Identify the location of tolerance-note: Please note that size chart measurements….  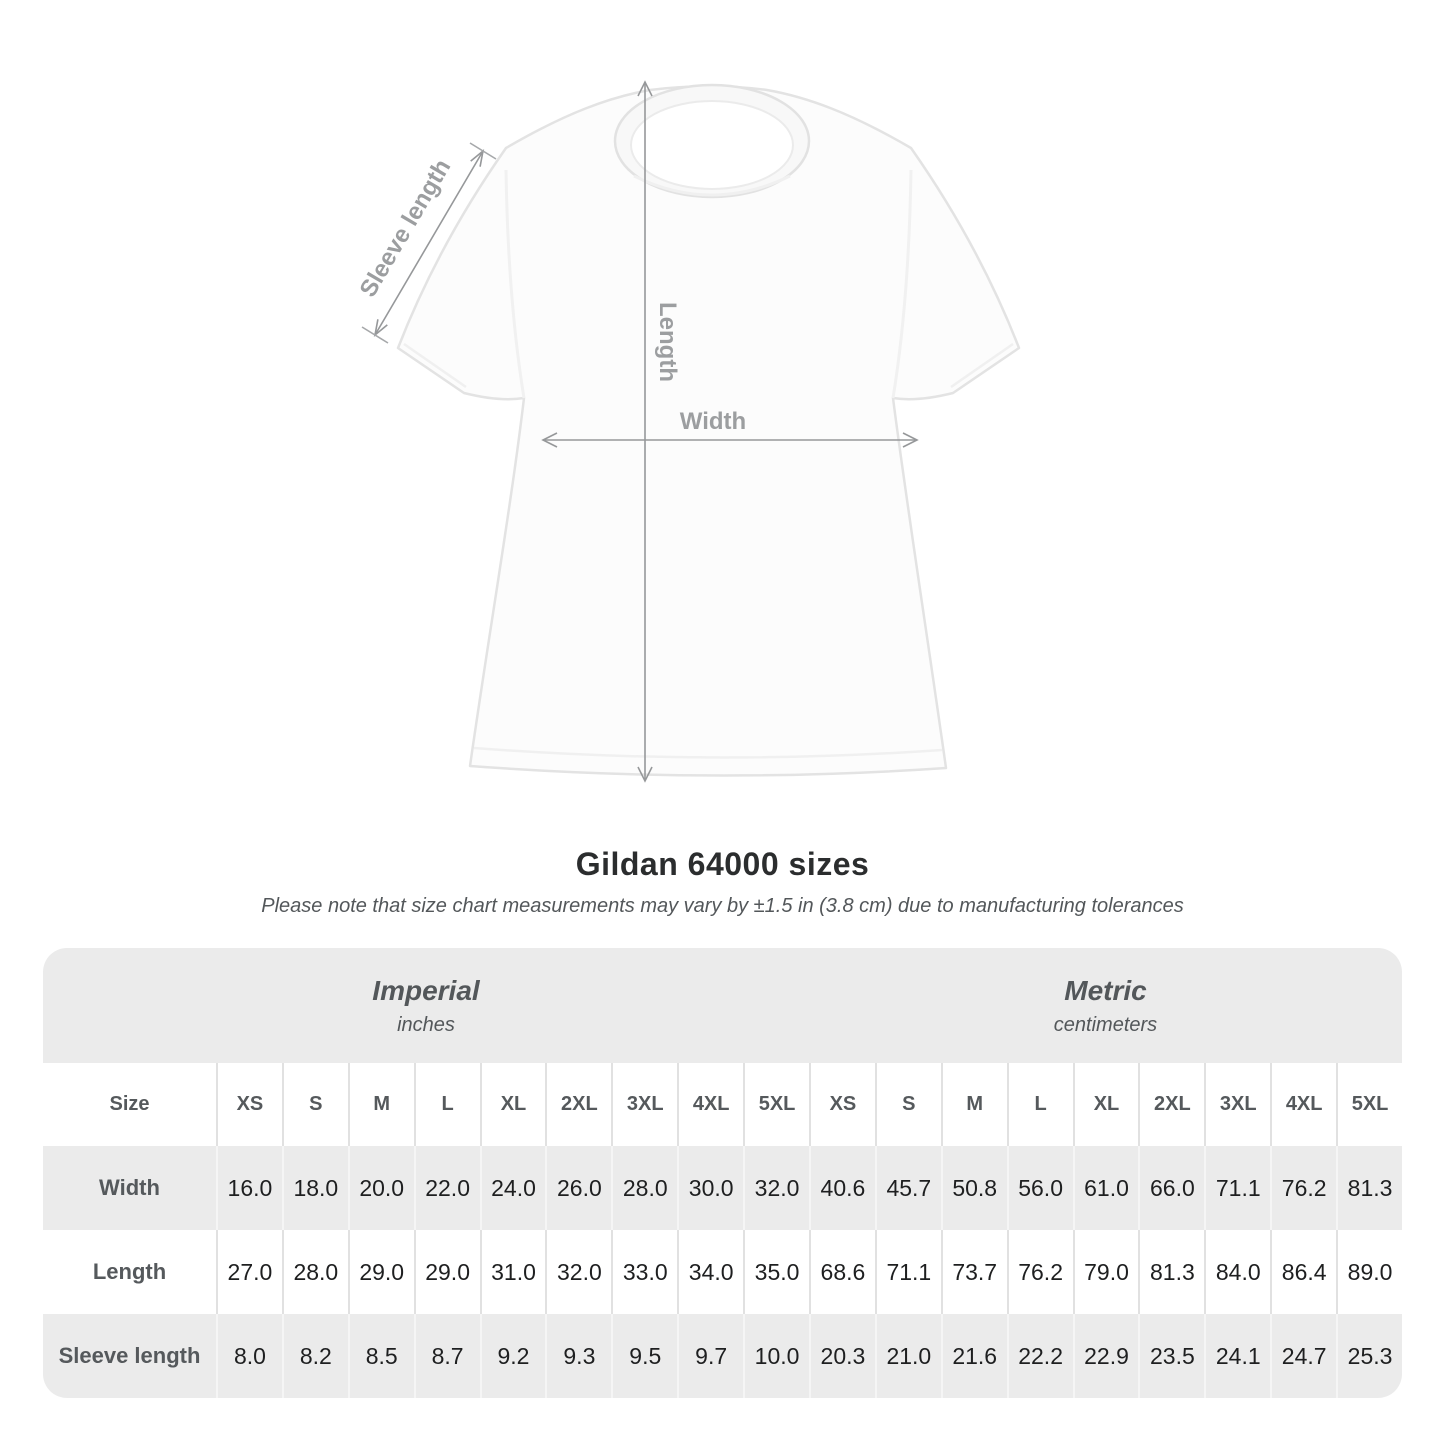
(722, 906).